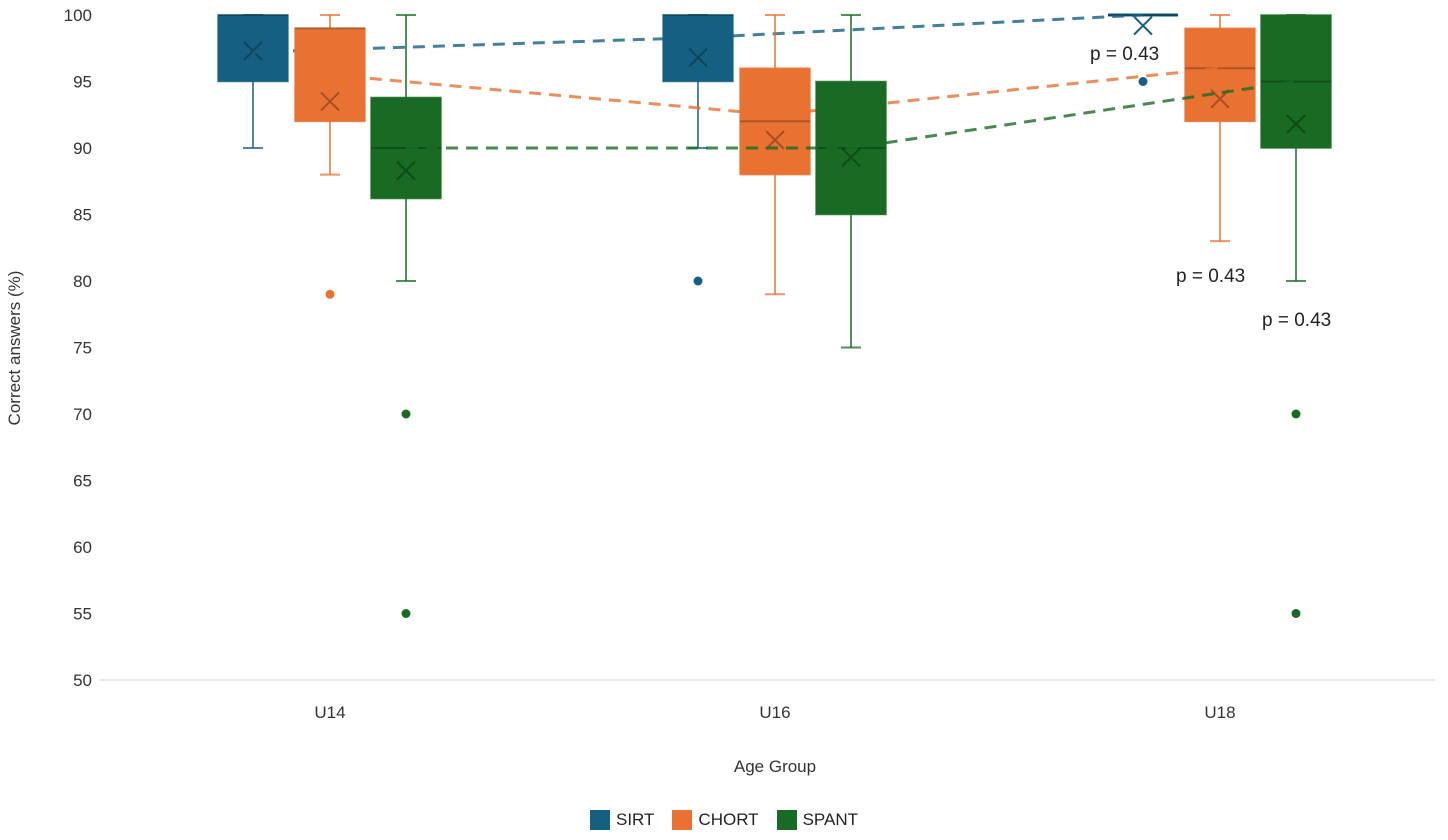 The height and width of the screenshot is (840, 1448). I want to click on box-spant-u18, so click(1296, 316).